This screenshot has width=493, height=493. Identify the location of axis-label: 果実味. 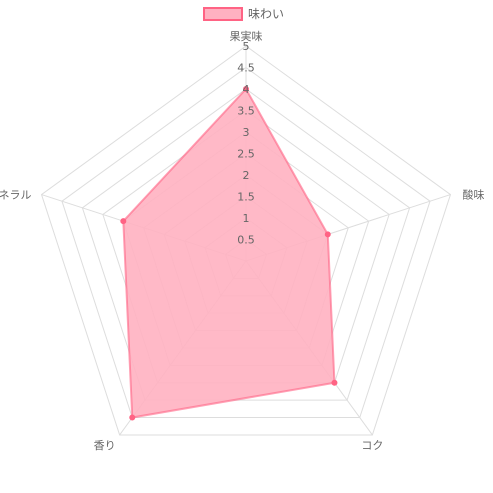
(246, 36).